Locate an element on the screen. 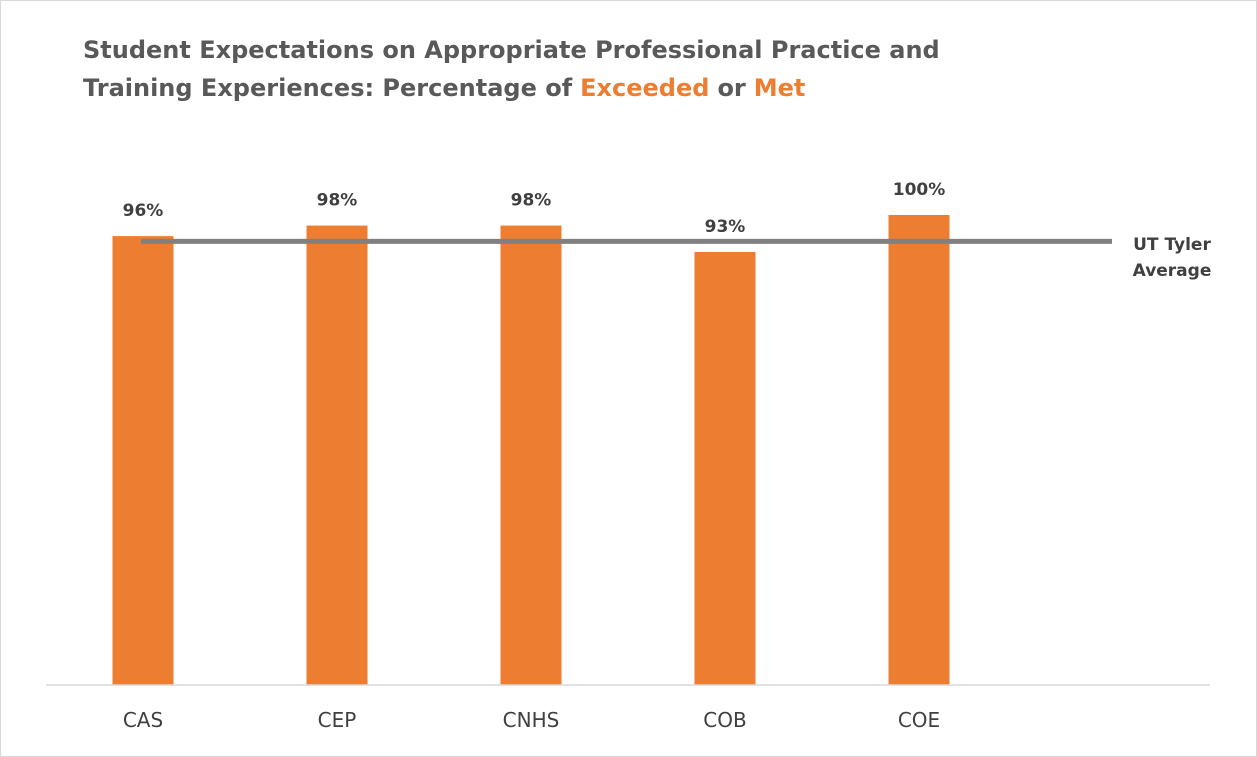 The image size is (1257, 757). x-tick-label: CEP is located at coordinates (337, 720).